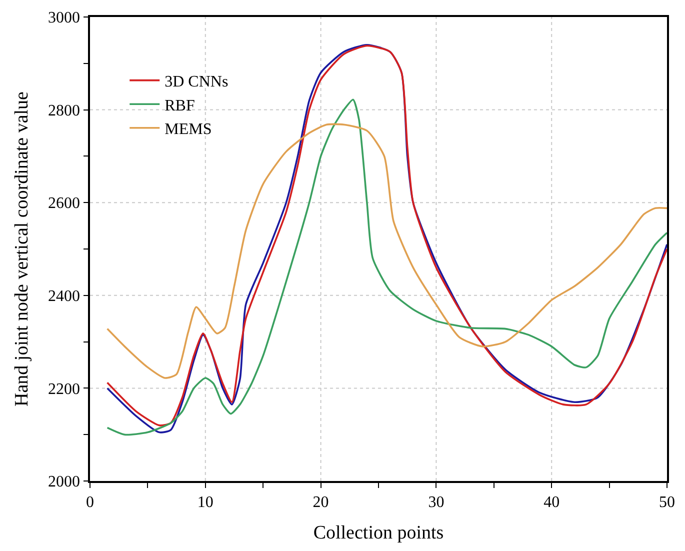 Image resolution: width=685 pixels, height=551 pixels. I want to click on x-tick-label: 20, so click(320, 502).